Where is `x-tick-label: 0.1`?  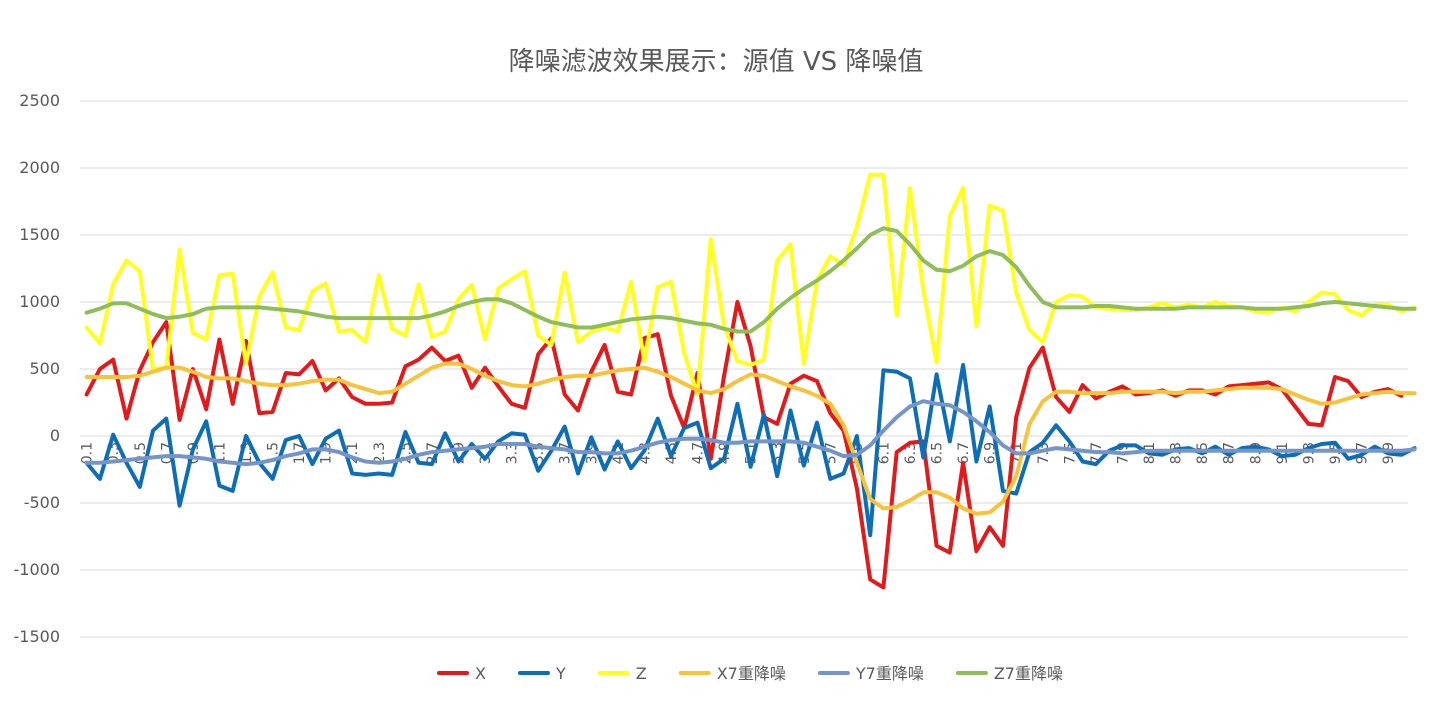
x-tick-label: 0.1 is located at coordinates (88, 453).